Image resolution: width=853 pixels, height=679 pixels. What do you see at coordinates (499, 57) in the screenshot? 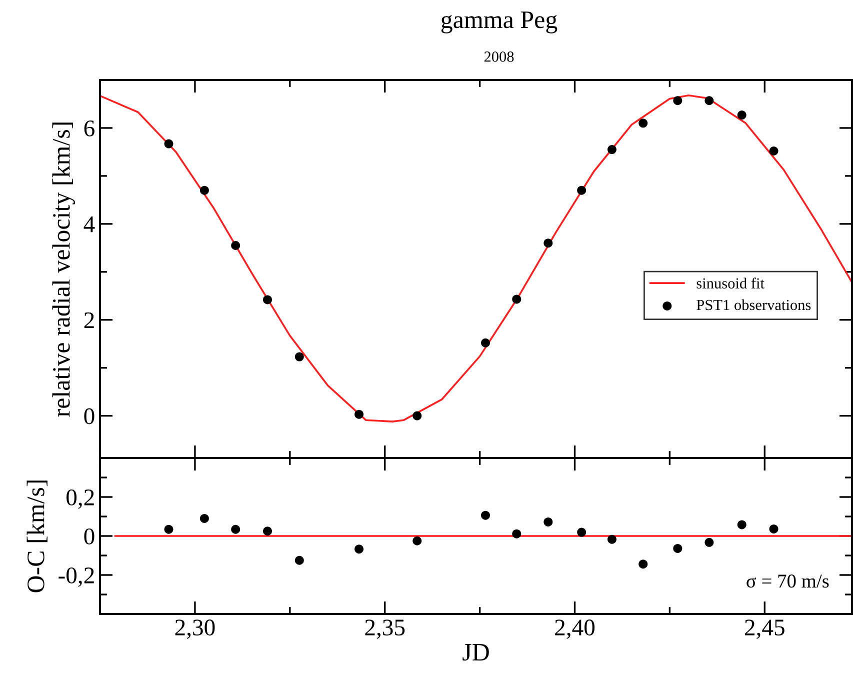
I see `chart-subtitle: 2008` at bounding box center [499, 57].